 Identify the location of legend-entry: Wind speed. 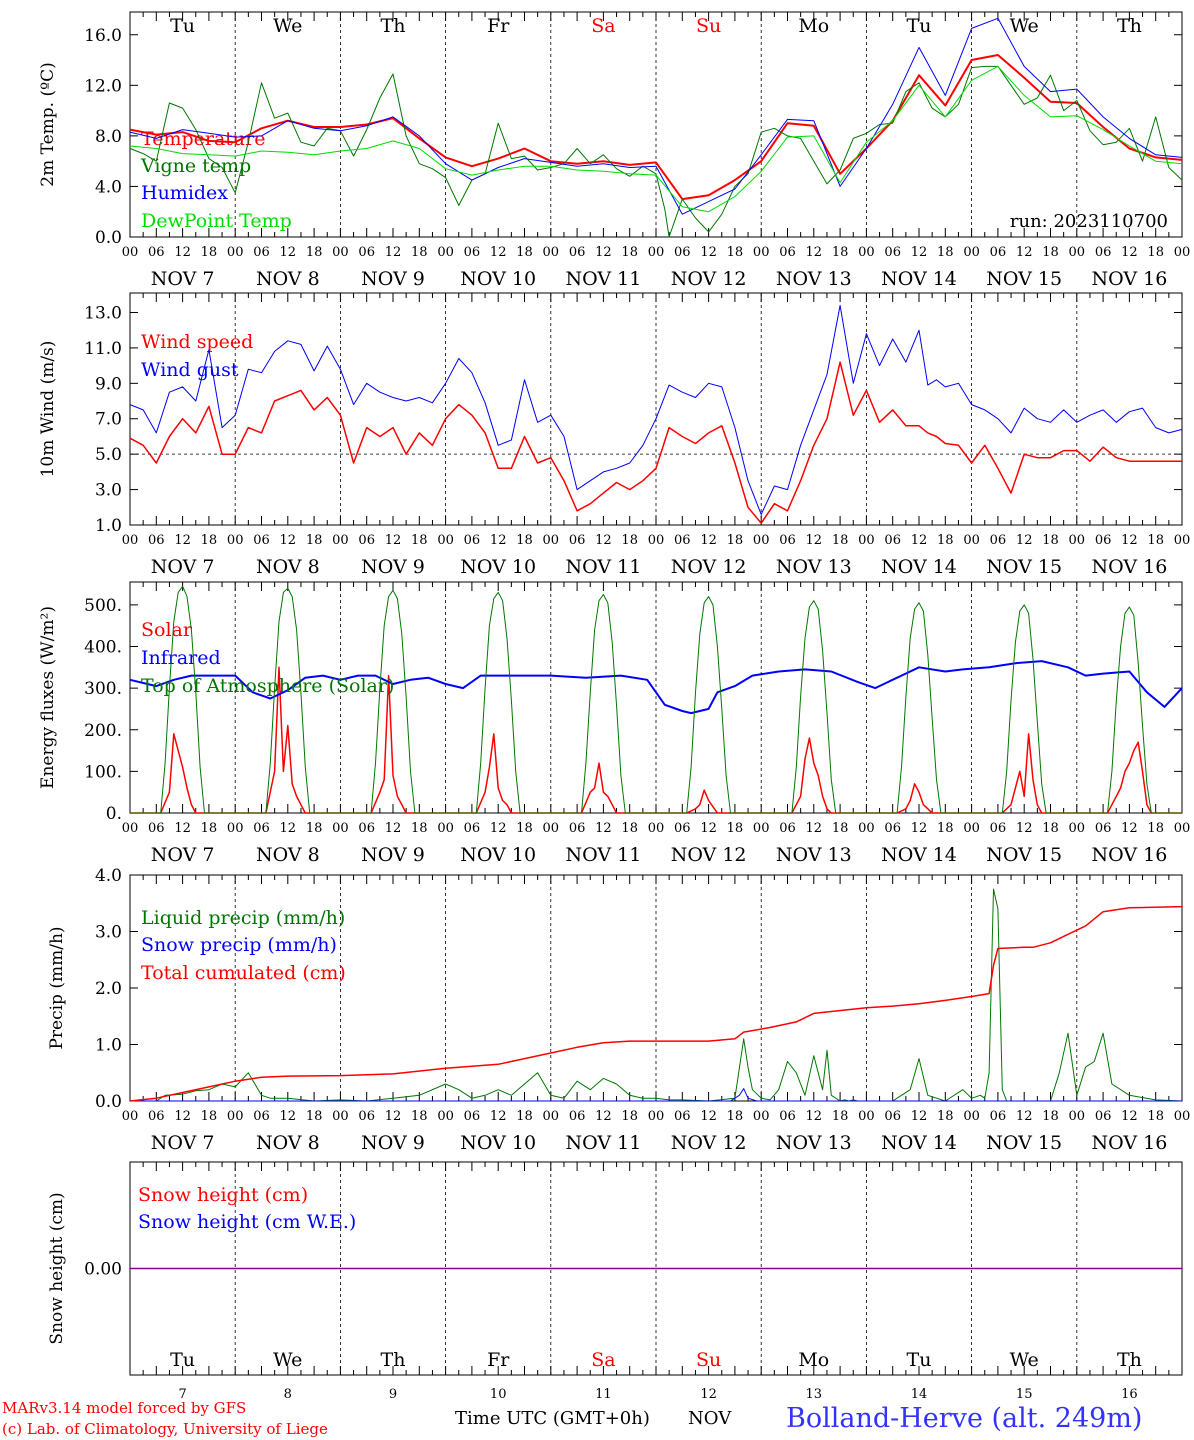
(197, 342).